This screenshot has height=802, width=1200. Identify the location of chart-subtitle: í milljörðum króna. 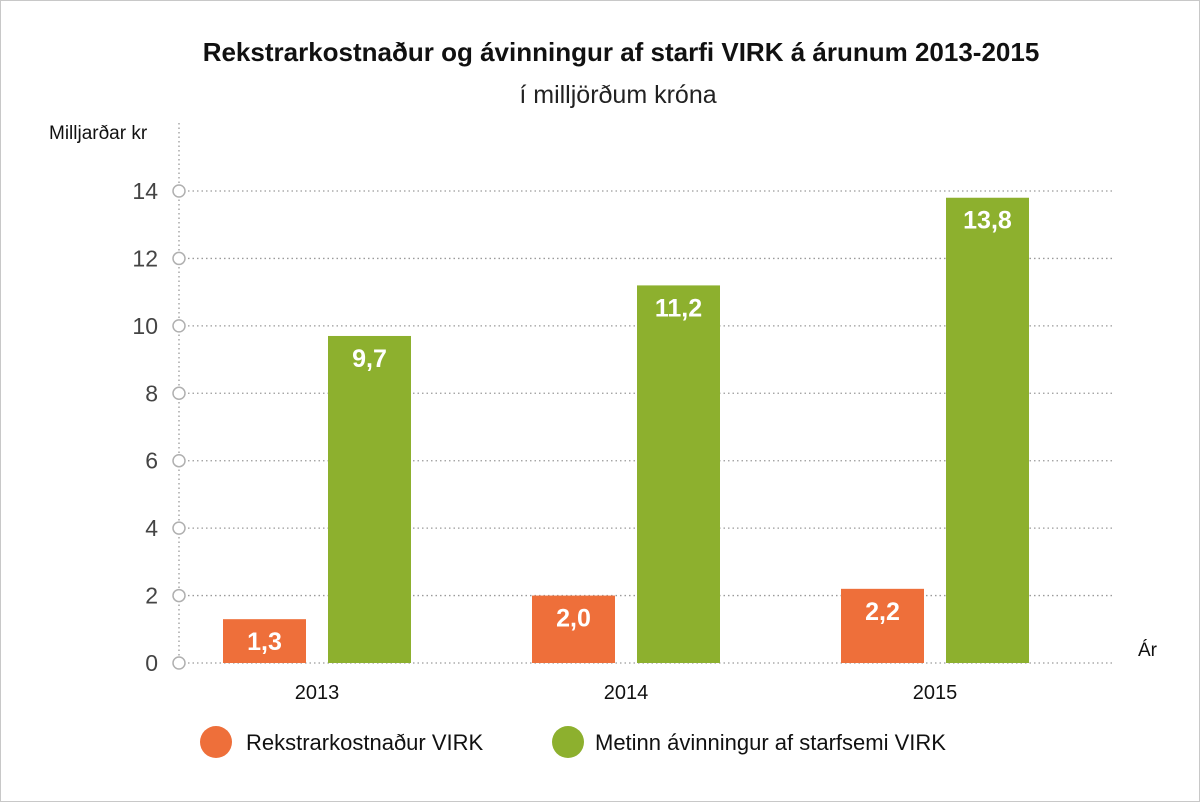
(617, 95).